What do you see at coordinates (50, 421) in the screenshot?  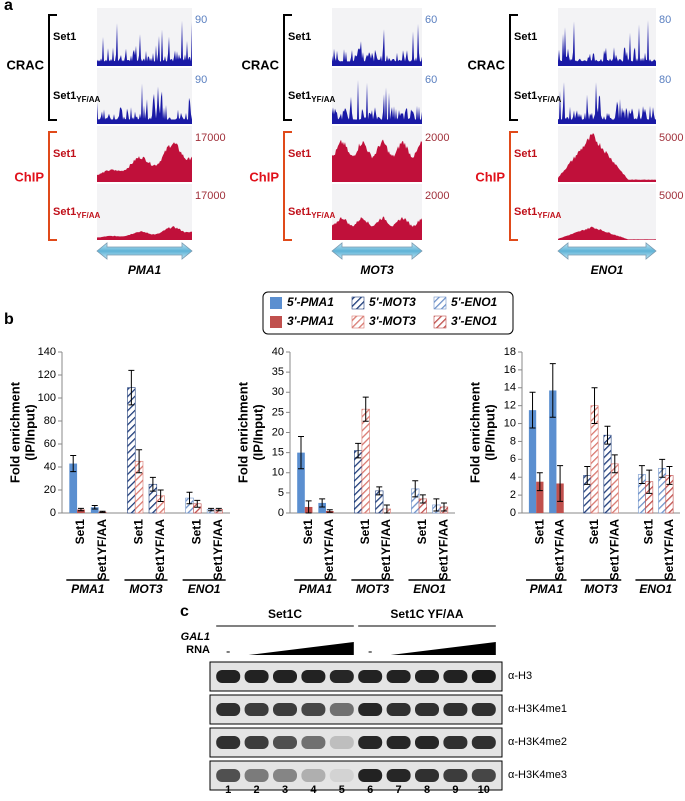 I see `y-tick-label: 80` at bounding box center [50, 421].